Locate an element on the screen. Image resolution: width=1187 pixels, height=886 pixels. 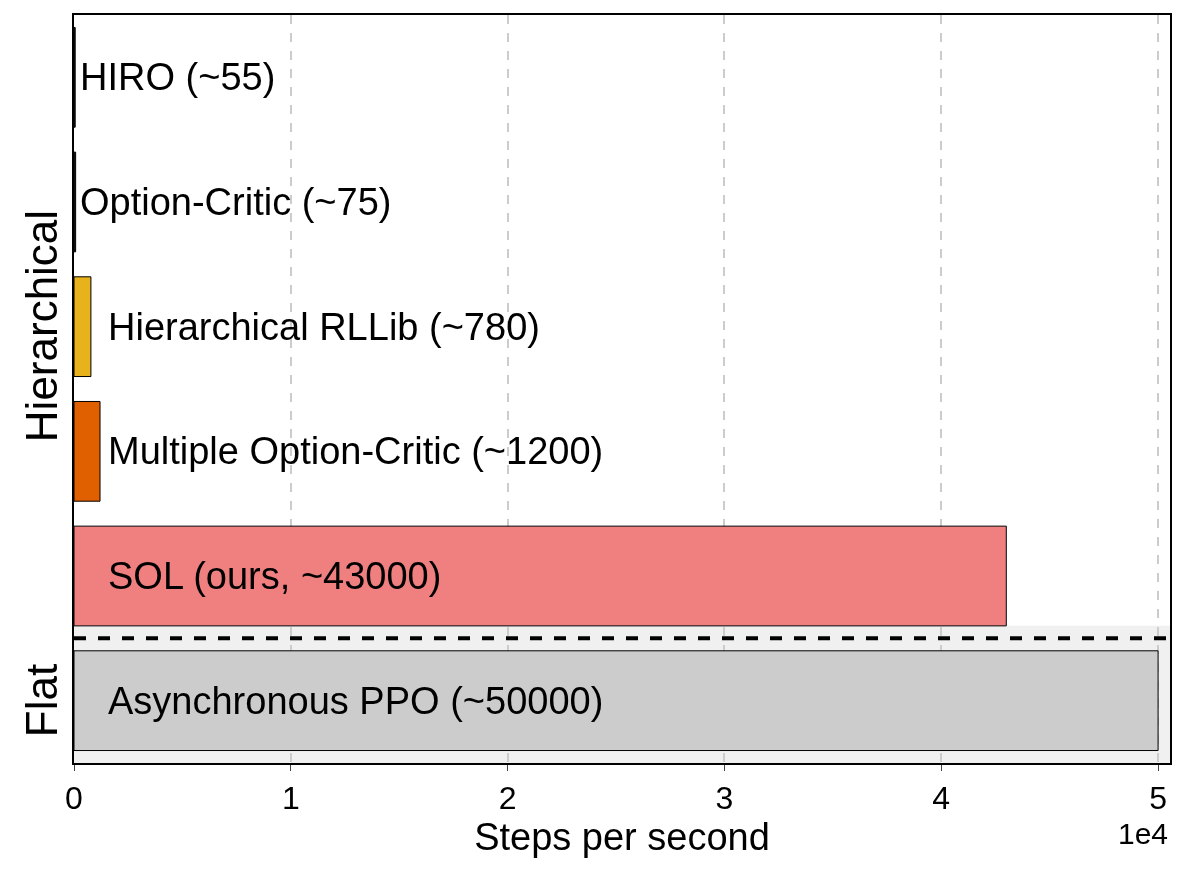
y-tick-label: Multiple Option-Critic (~1200) is located at coordinates (356, 451).